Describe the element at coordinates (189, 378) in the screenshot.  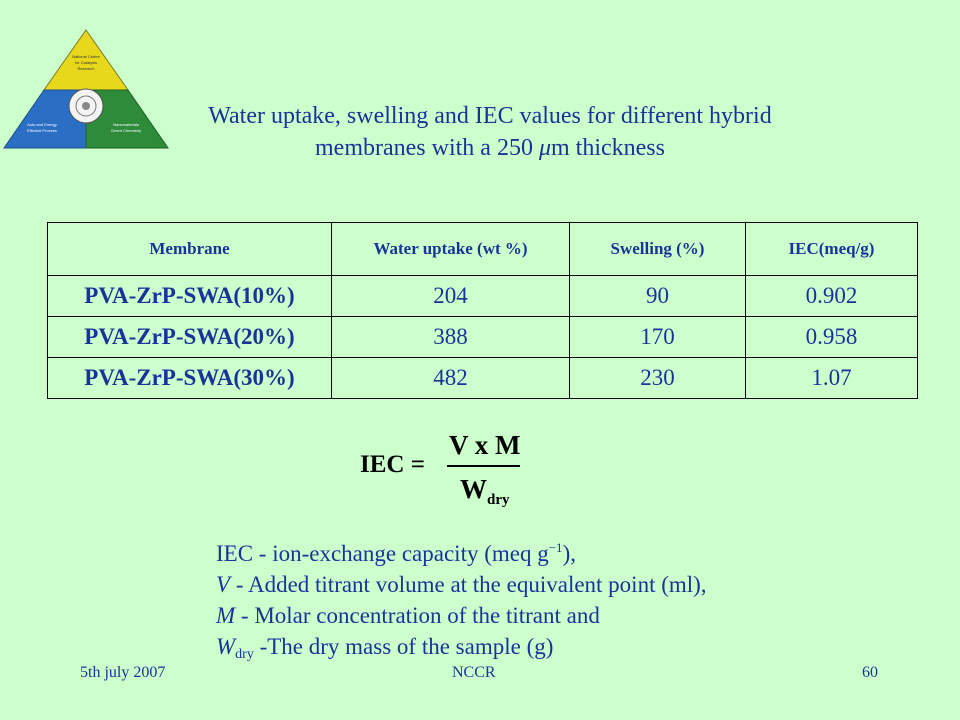
I see `cell-membrane: PVA-ZrP-SWA(30%)` at that location.